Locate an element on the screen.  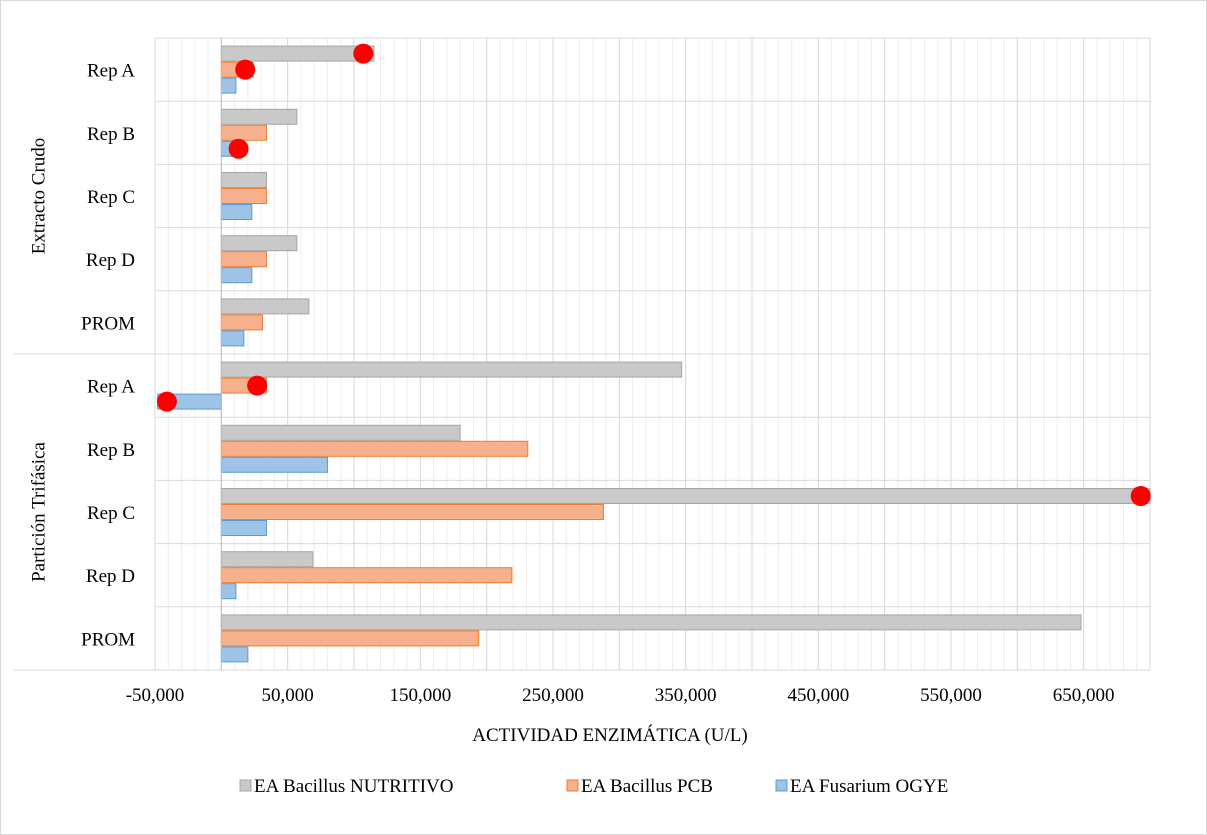
x-tick-label: 550,000 is located at coordinates (951, 695).